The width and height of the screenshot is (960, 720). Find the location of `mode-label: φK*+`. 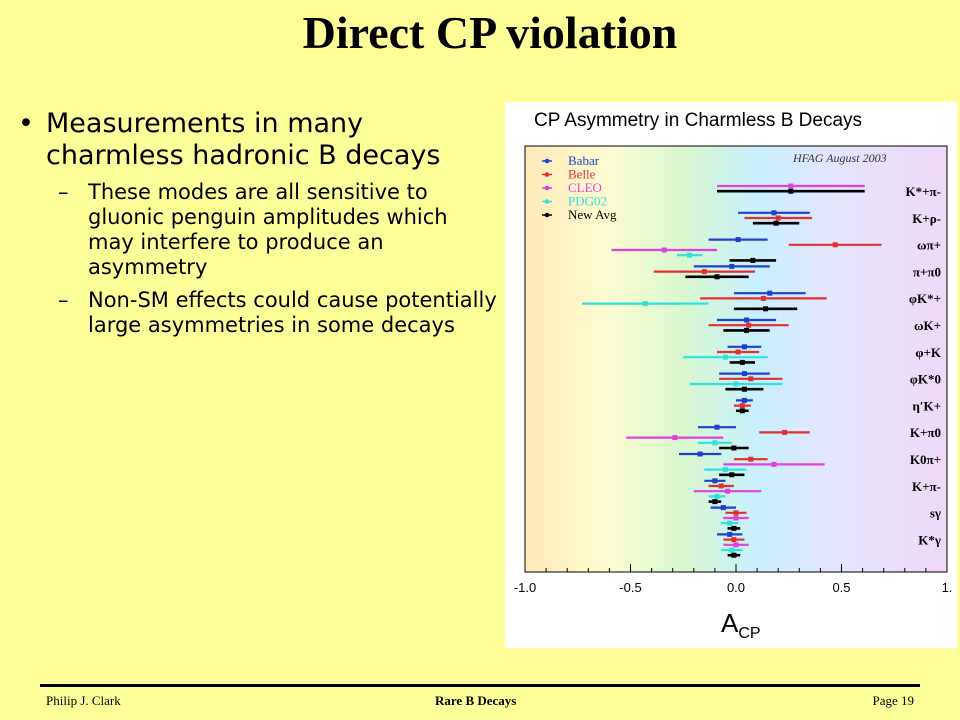

mode-label: φK*+ is located at coordinates (925, 298).